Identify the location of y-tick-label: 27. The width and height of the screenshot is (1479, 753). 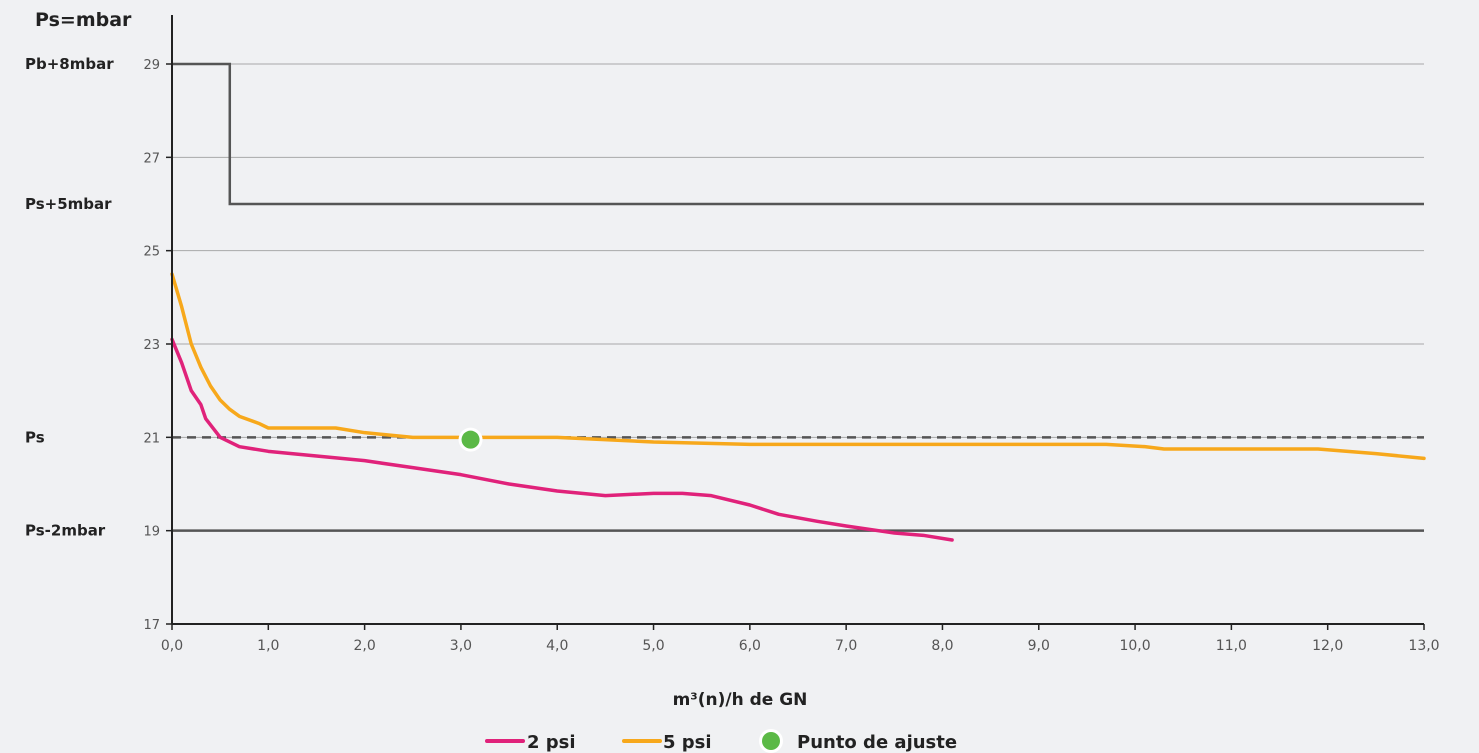
(151, 158).